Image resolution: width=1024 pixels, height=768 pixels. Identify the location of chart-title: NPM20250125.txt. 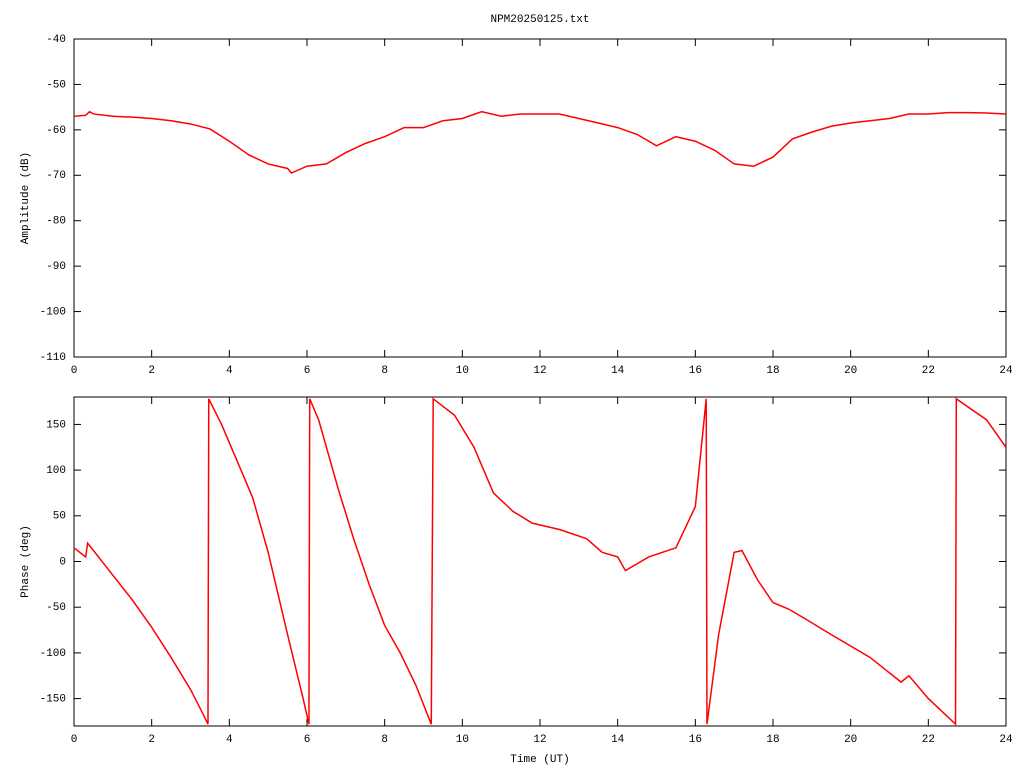
(539, 20).